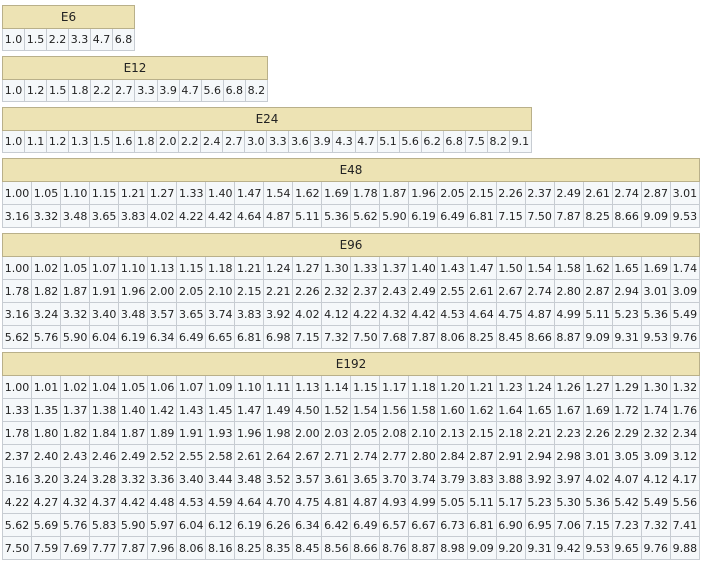 The width and height of the screenshot is (720, 566). I want to click on value-cell: 8.87, so click(568, 337).